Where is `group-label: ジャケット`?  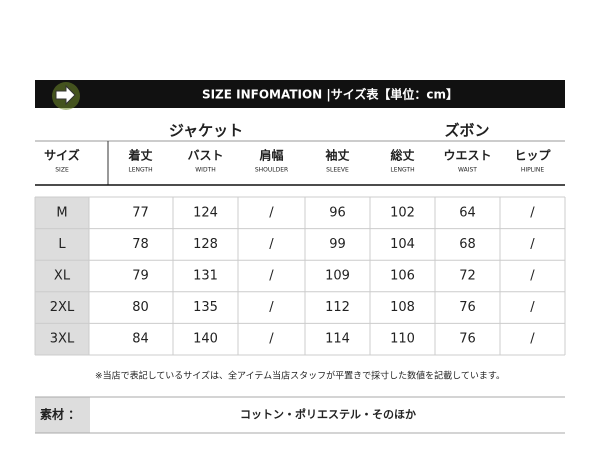
group-label: ジャケット is located at coordinates (206, 131).